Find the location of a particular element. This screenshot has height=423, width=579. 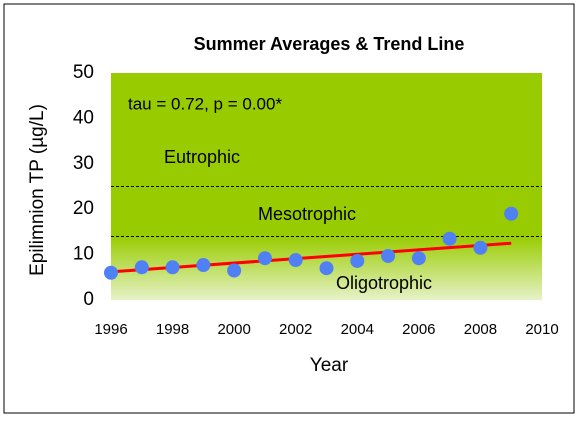

x-tick-label: 2000 is located at coordinates (233, 329).